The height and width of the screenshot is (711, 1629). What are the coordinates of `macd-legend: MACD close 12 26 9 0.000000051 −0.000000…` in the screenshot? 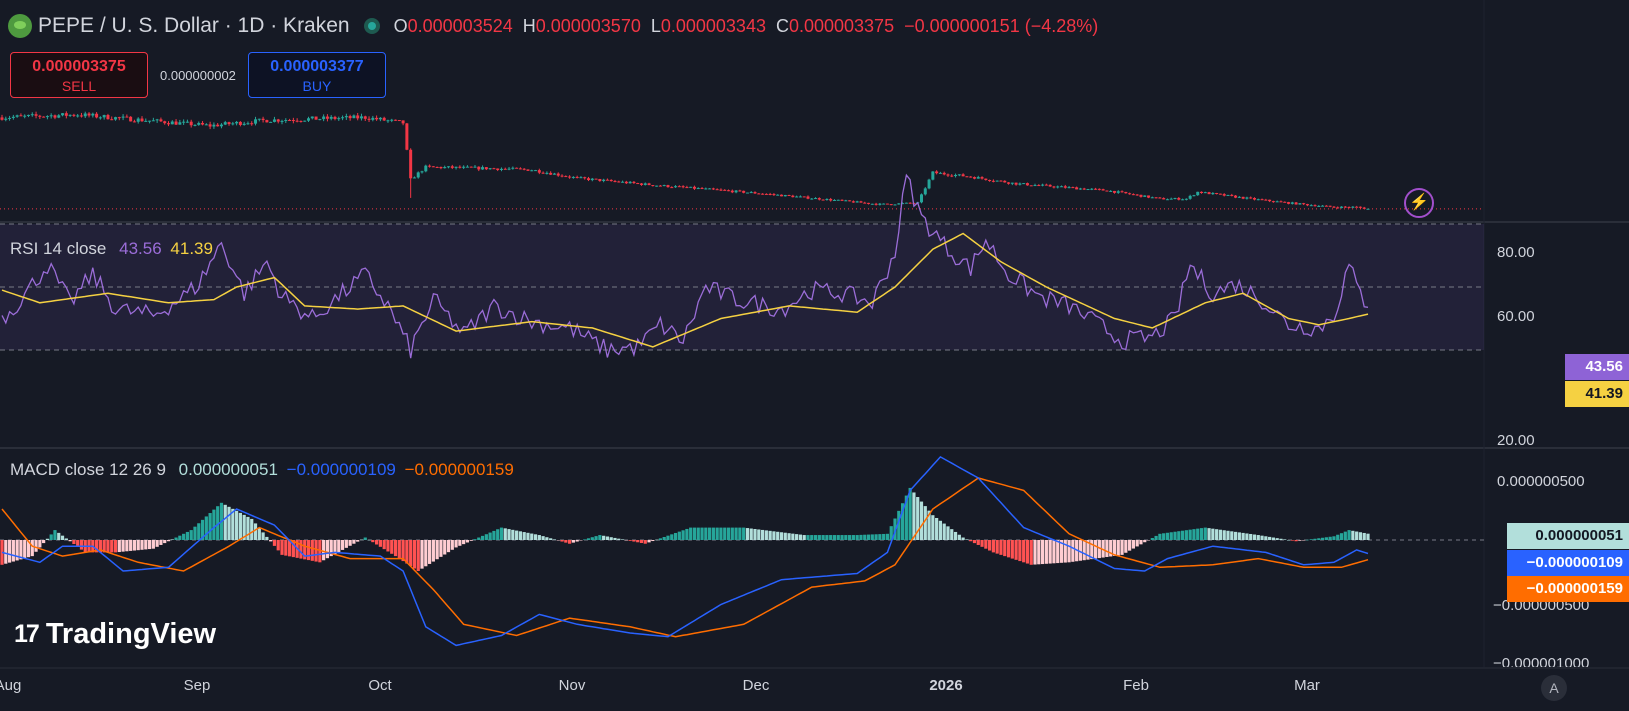 It's located at (262, 470).